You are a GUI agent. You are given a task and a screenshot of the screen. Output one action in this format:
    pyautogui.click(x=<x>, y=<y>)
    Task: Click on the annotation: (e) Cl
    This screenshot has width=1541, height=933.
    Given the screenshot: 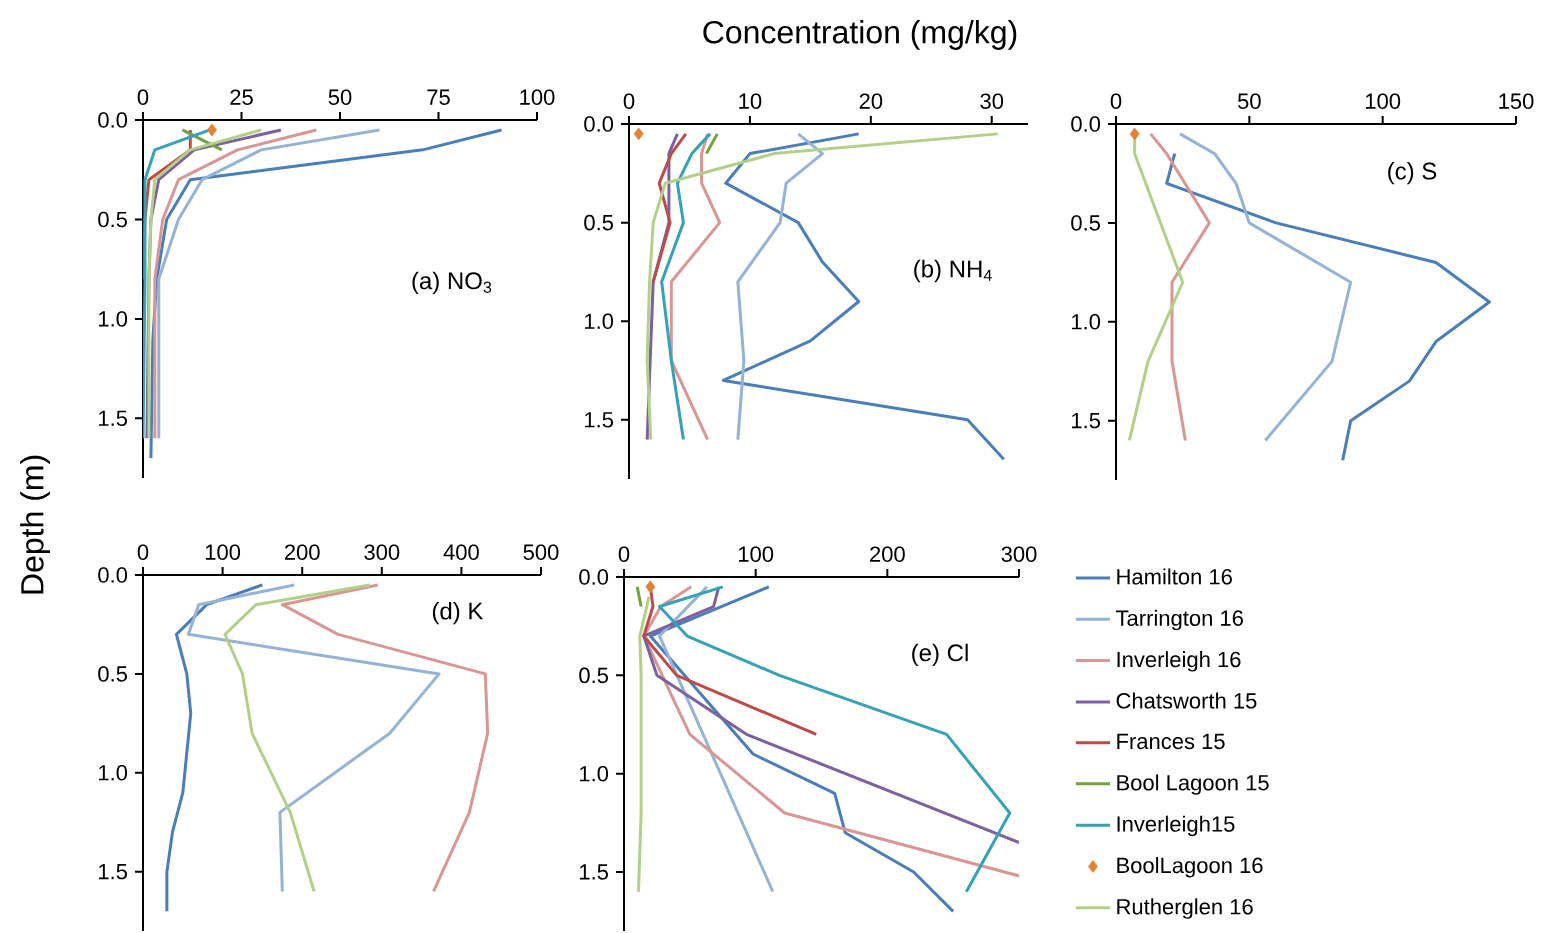 What is the action you would take?
    pyautogui.click(x=940, y=655)
    